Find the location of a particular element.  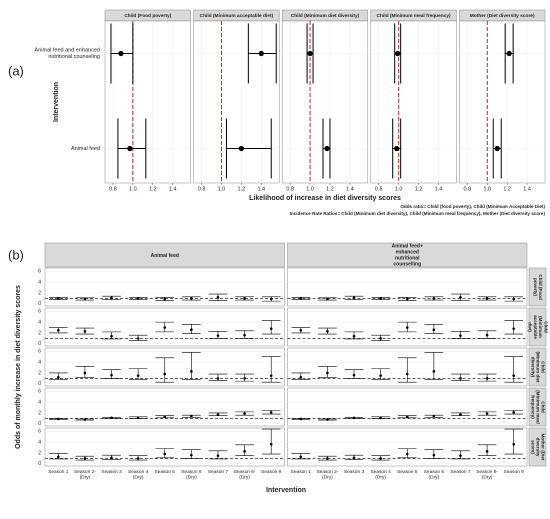

x-tick-label: Season 6 (Dry) is located at coordinates (191, 475).